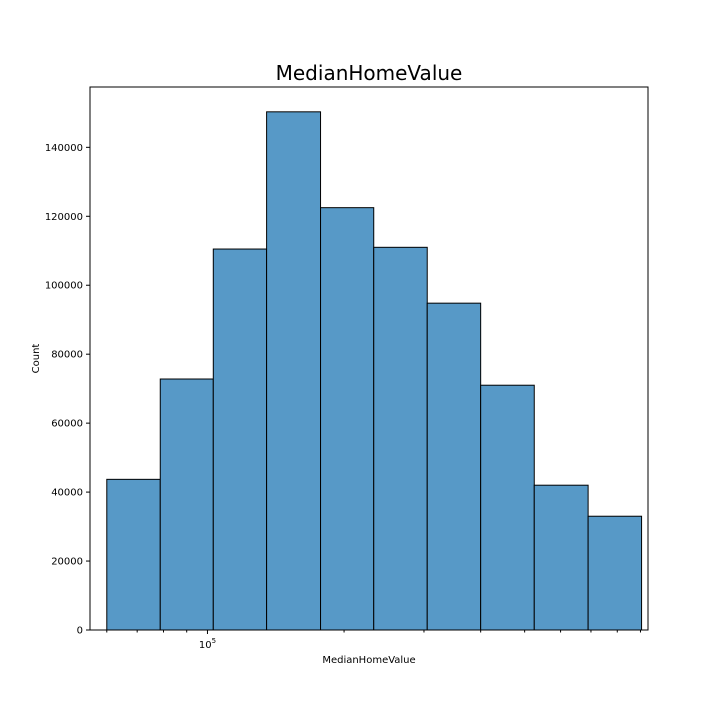  I want to click on x-tick-label: 105, so click(207, 644).